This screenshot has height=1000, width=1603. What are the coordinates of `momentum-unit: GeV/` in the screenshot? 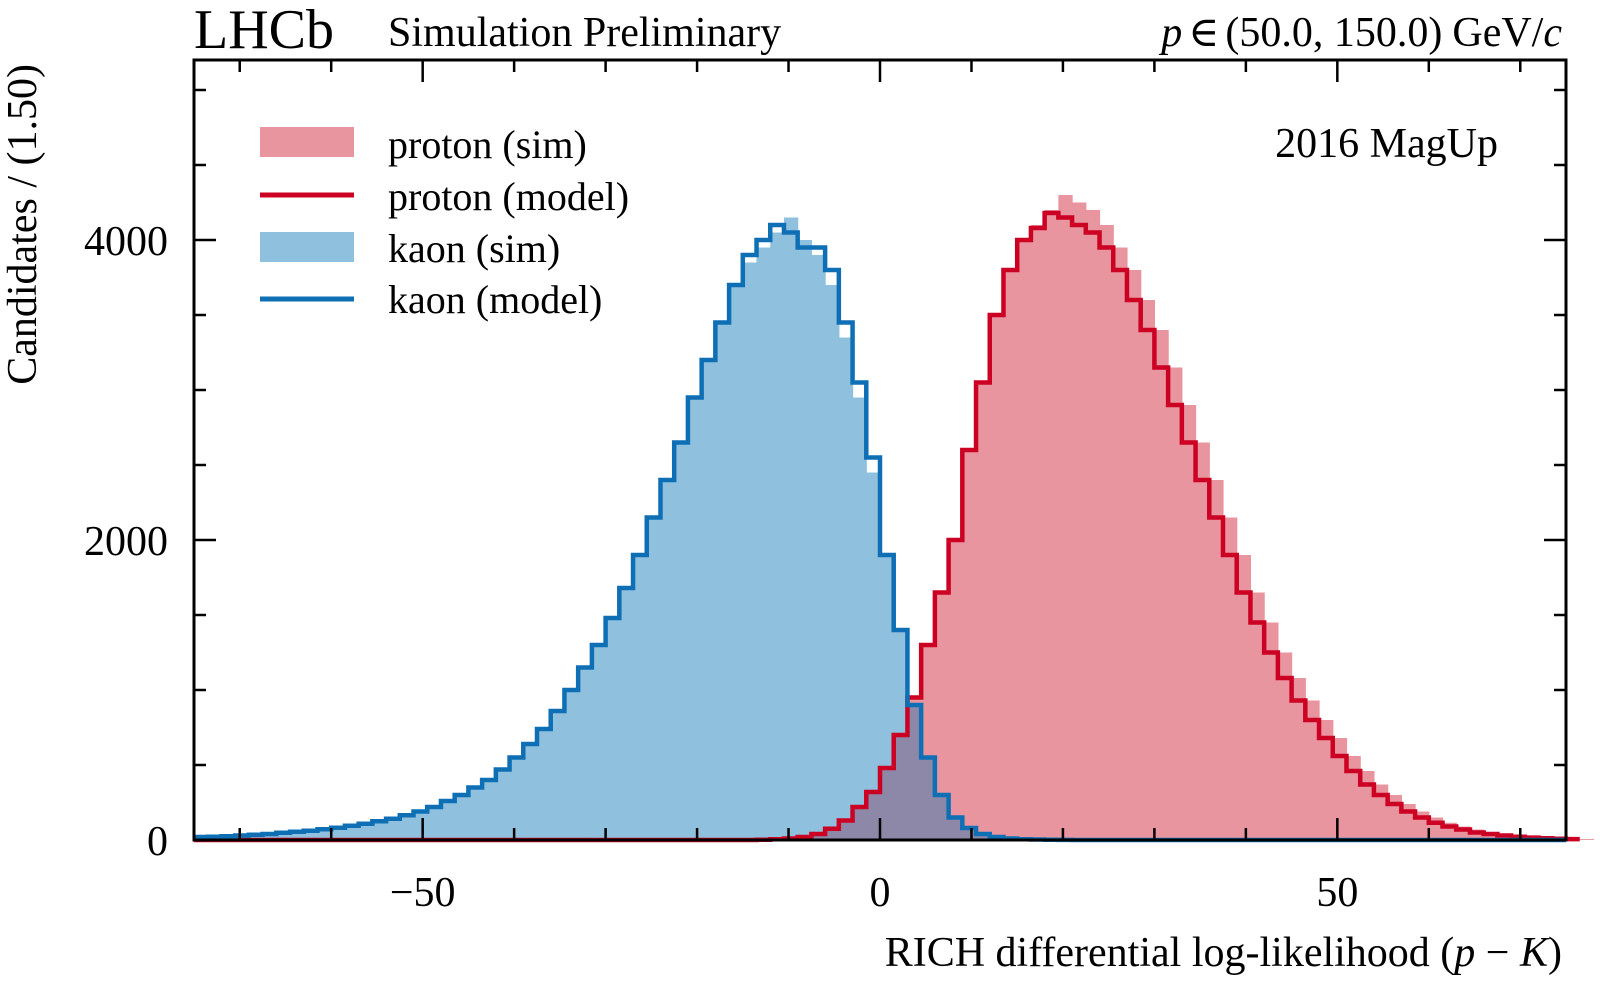 It's located at (1497, 33).